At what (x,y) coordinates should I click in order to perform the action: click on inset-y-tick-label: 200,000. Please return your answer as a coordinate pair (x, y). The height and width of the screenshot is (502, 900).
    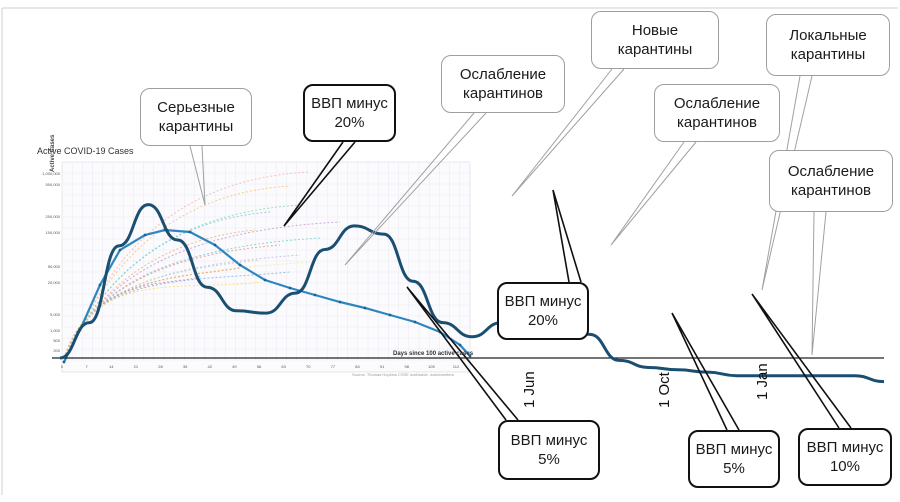
    Looking at the image, I should click on (53, 216).